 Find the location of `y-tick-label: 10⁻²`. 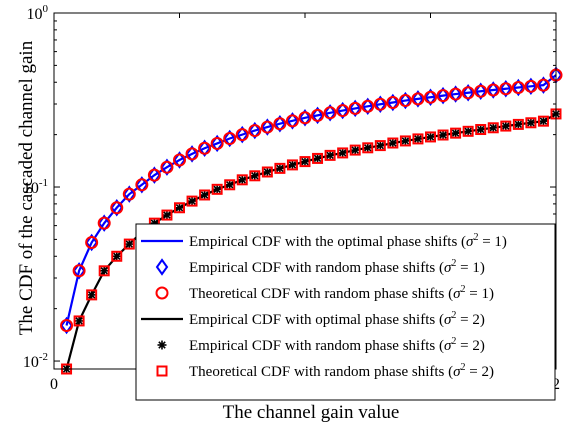

y-tick-label: 10⁻² is located at coordinates (35, 361).